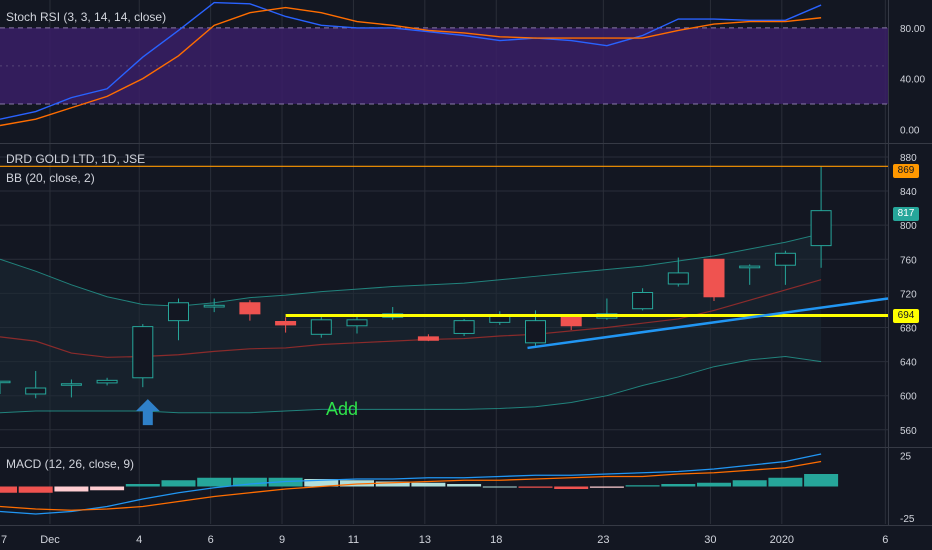  I want to click on price-tick-label: 640, so click(908, 363).